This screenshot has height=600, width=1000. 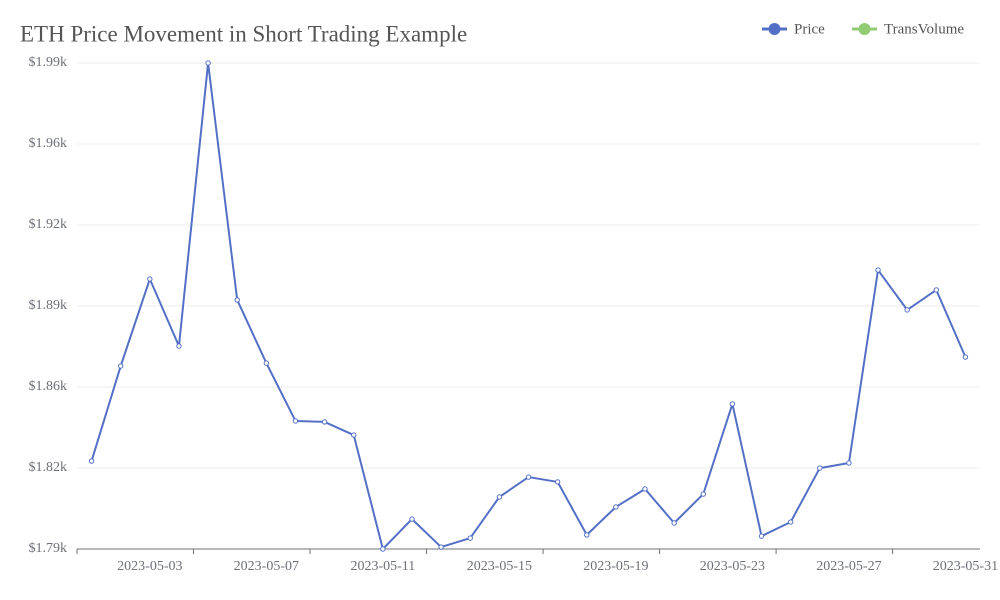 I want to click on y-tick-label: $1.86k, so click(x=48, y=386).